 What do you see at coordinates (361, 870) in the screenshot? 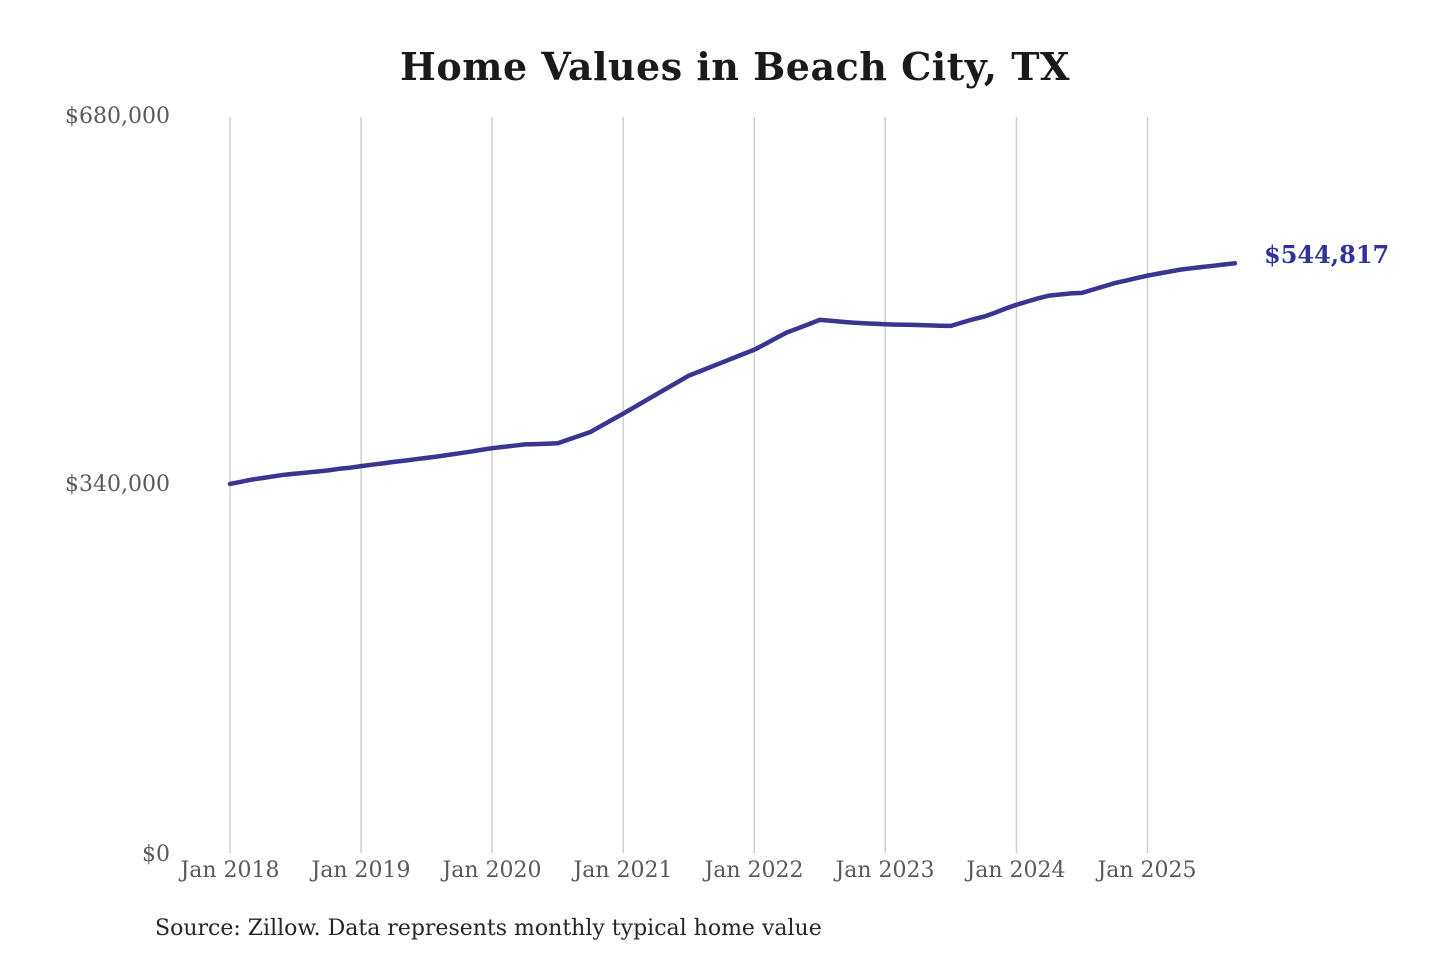
I see `x-axis-label-jan-2019: Jan 2019` at bounding box center [361, 870].